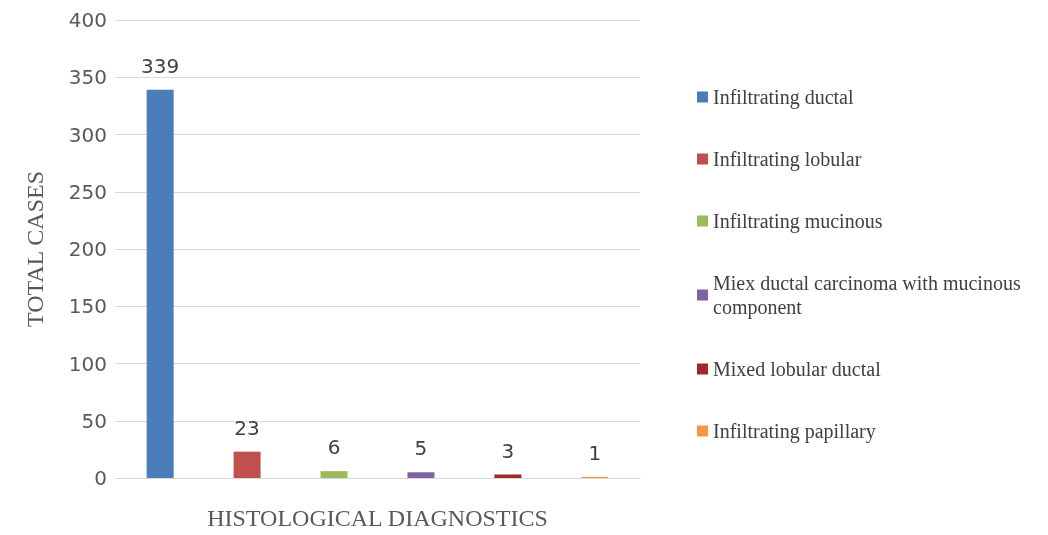 The image size is (1048, 535). Describe the element at coordinates (160, 65) in the screenshot. I see `data-label: 339` at that location.